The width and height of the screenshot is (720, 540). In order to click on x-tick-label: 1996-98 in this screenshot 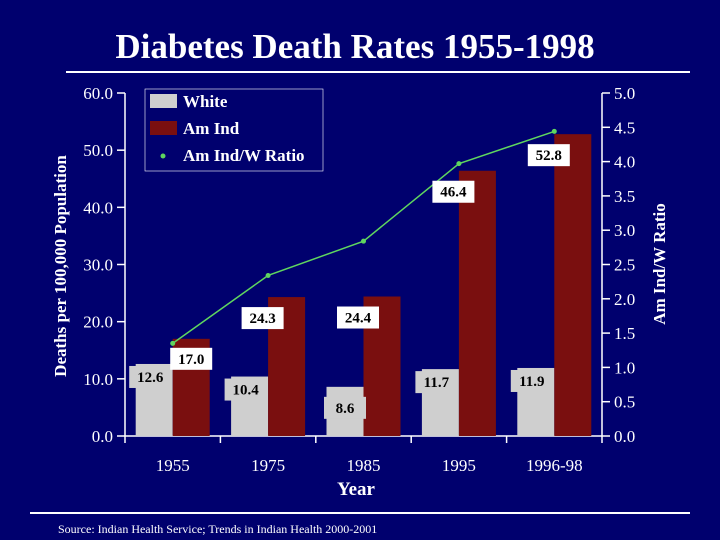, I will do `click(554, 465)`.